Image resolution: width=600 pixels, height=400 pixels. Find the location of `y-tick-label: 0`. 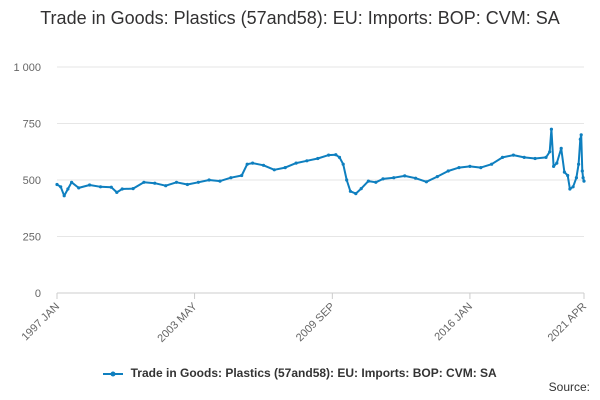

y-tick-label: 0 is located at coordinates (38, 294).